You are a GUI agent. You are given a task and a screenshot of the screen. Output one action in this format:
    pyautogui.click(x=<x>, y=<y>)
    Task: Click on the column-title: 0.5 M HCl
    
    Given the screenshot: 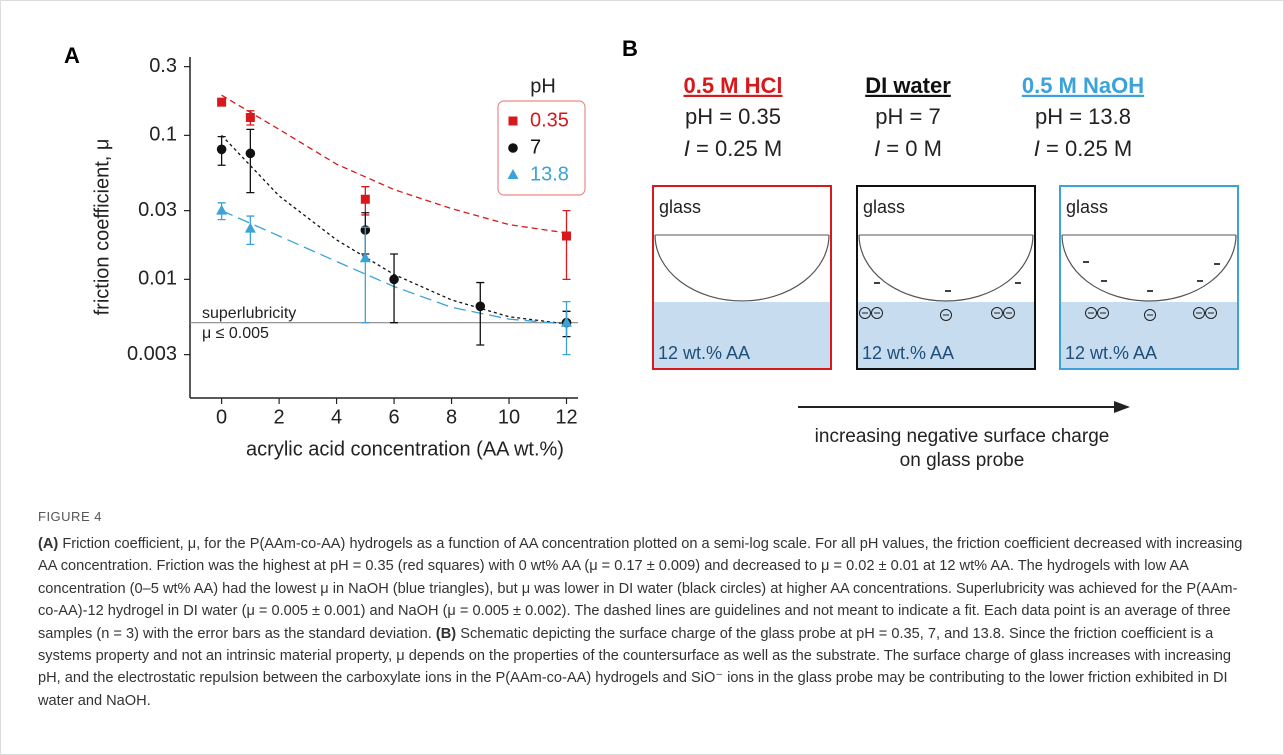 What is the action you would take?
    pyautogui.click(x=732, y=85)
    